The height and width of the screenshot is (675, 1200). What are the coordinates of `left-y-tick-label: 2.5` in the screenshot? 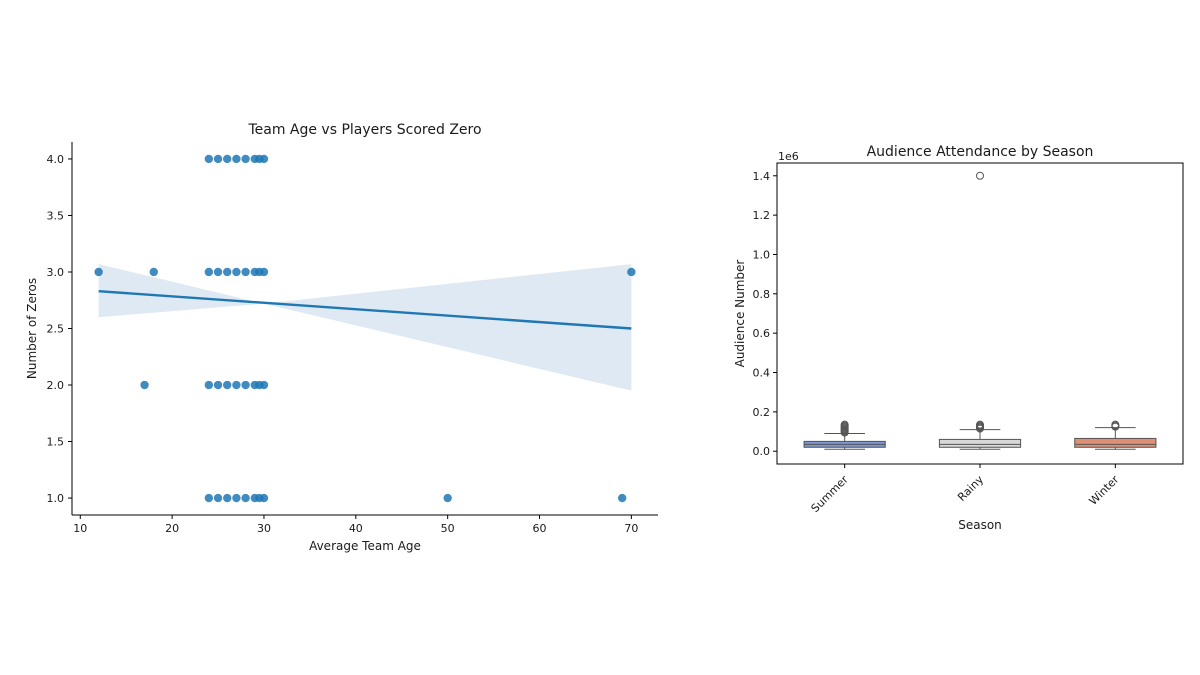 It's located at (56, 329).